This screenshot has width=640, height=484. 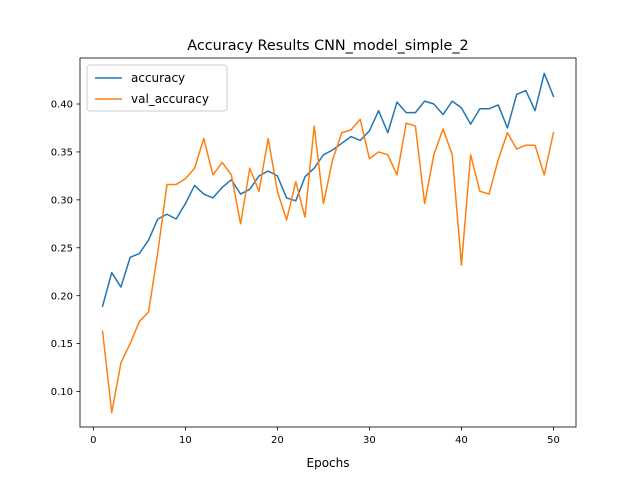 I want to click on y-tick-label: 0.20, so click(x=62, y=296).